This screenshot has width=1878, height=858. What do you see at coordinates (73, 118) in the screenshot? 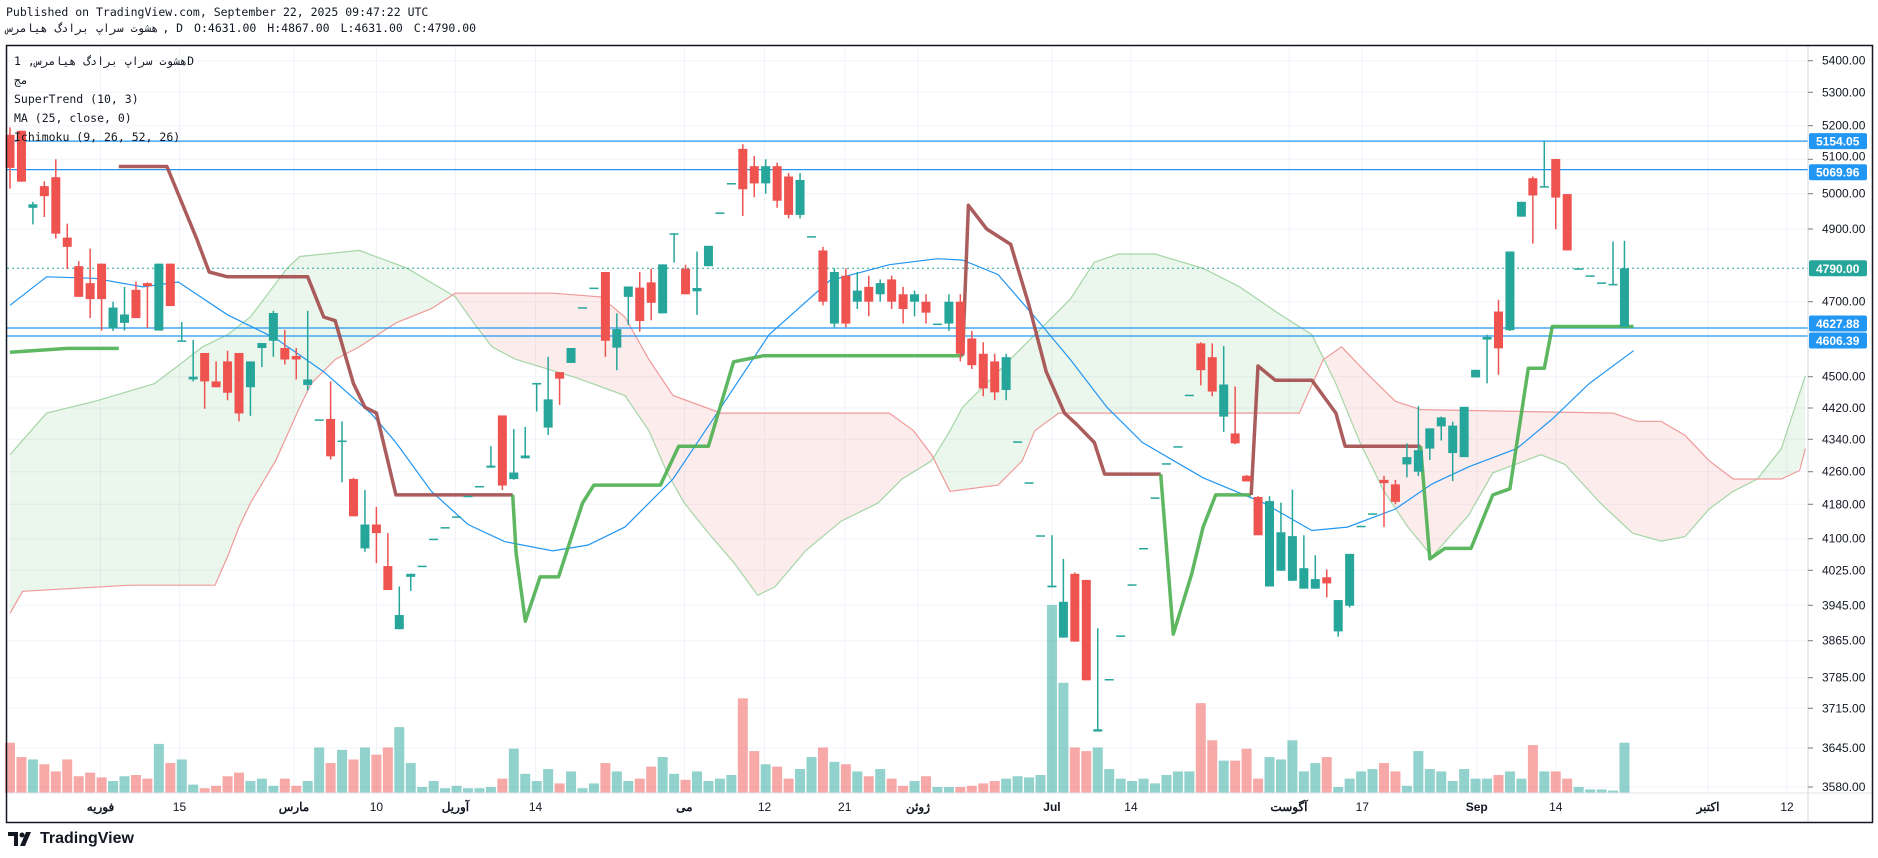
I see `legend-ma: MA (25, close, 0)` at bounding box center [73, 118].